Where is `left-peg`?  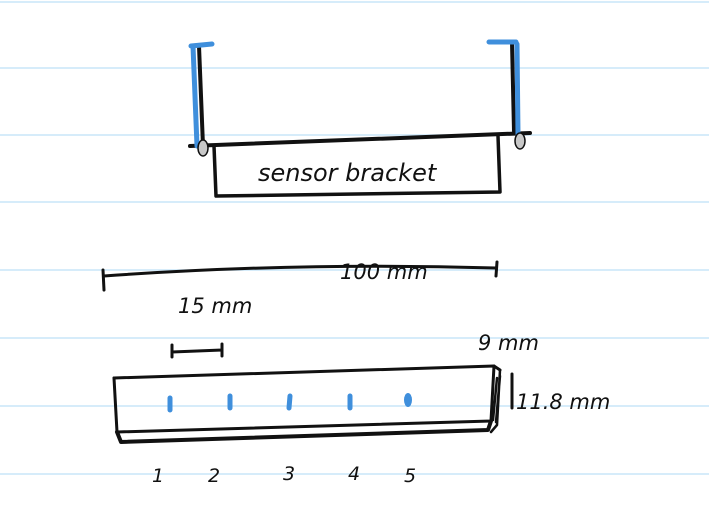 left-peg is located at coordinates (203, 148).